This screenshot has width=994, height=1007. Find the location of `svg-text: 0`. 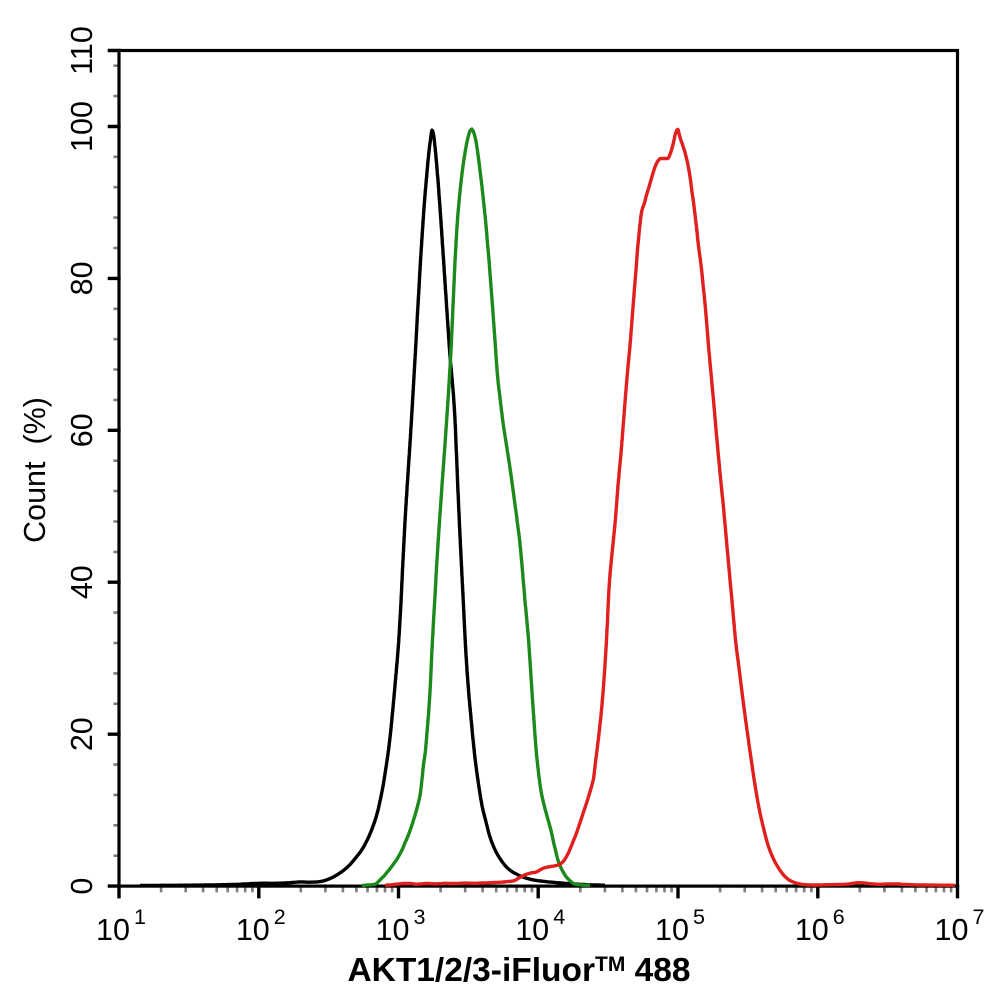

svg-text: 0 is located at coordinates (82, 886).